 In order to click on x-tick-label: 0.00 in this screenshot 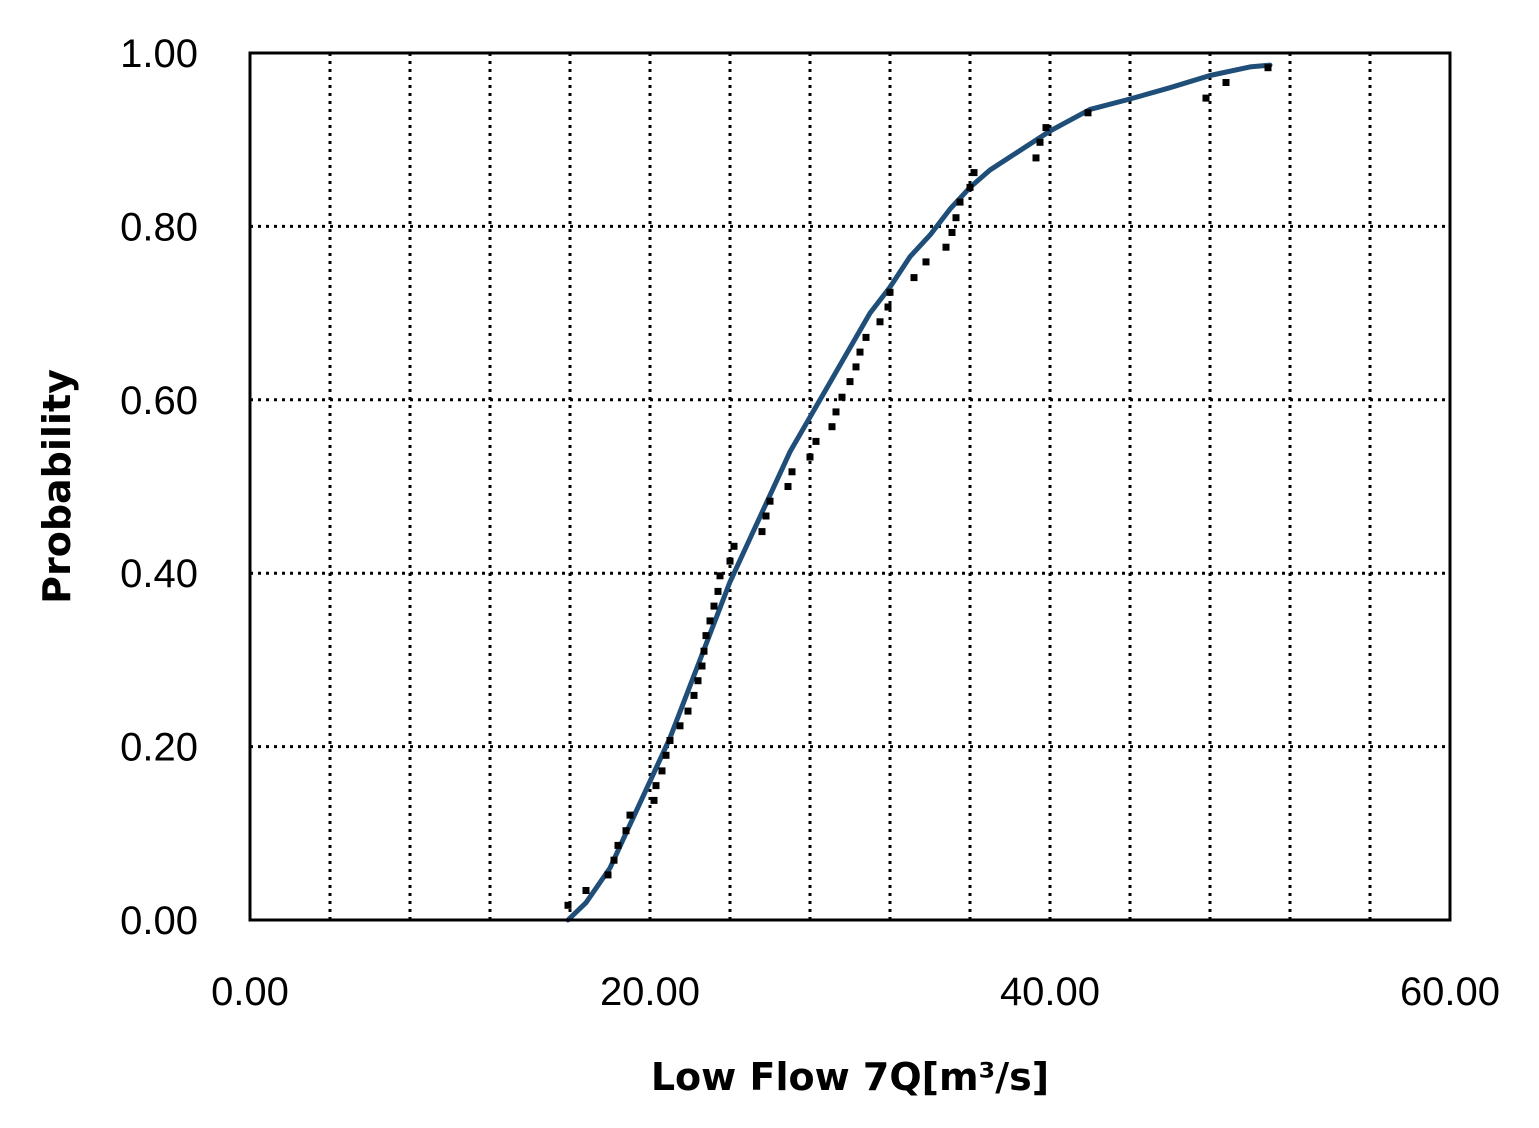, I will do `click(250, 992)`.